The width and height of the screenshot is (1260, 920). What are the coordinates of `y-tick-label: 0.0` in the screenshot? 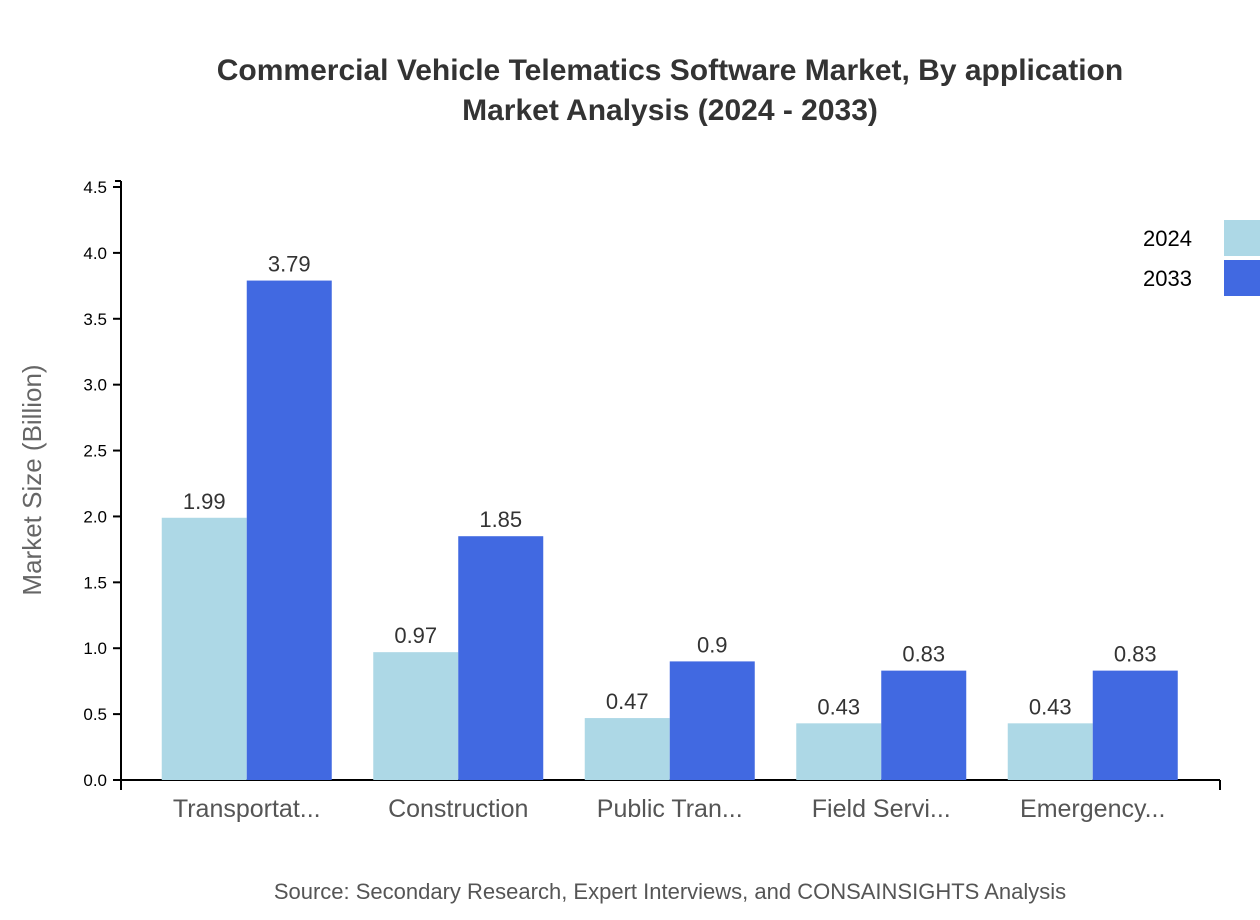 It's located at (95, 780).